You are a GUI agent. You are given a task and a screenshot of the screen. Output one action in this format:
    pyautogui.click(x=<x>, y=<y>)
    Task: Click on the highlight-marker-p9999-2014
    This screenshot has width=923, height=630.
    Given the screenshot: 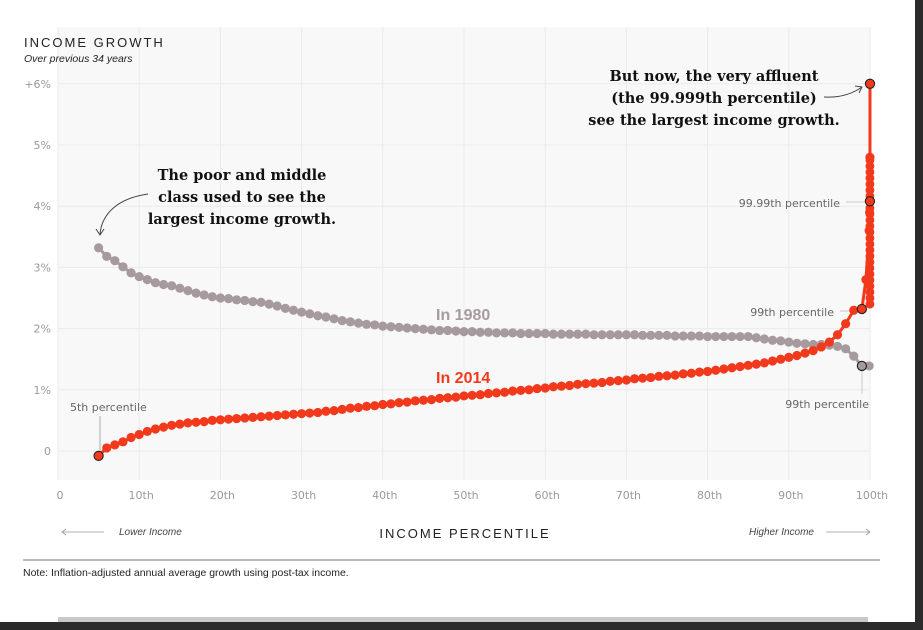 What is the action you would take?
    pyautogui.click(x=870, y=201)
    